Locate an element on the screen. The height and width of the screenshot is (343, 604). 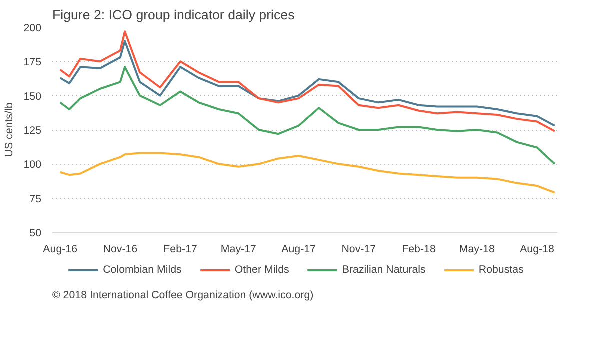
x-tick-label: Aug-18 is located at coordinates (537, 250).